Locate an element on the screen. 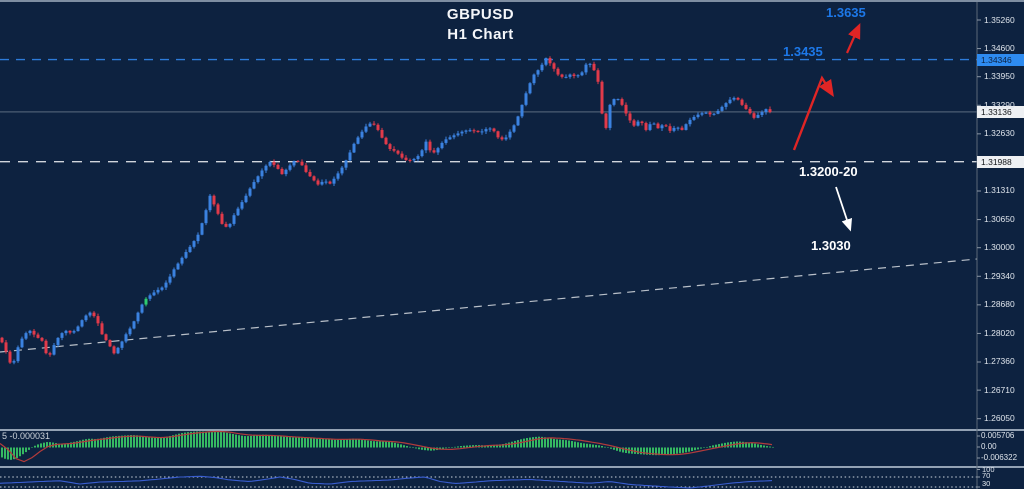  price-tag-current: 1.33136 is located at coordinates (1000, 112).